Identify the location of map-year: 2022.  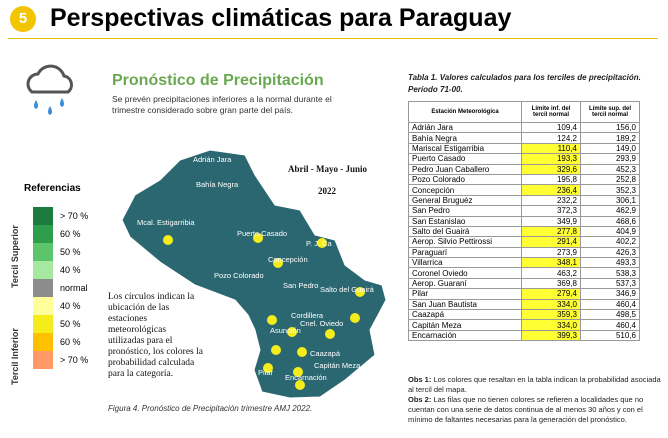
(327, 191).